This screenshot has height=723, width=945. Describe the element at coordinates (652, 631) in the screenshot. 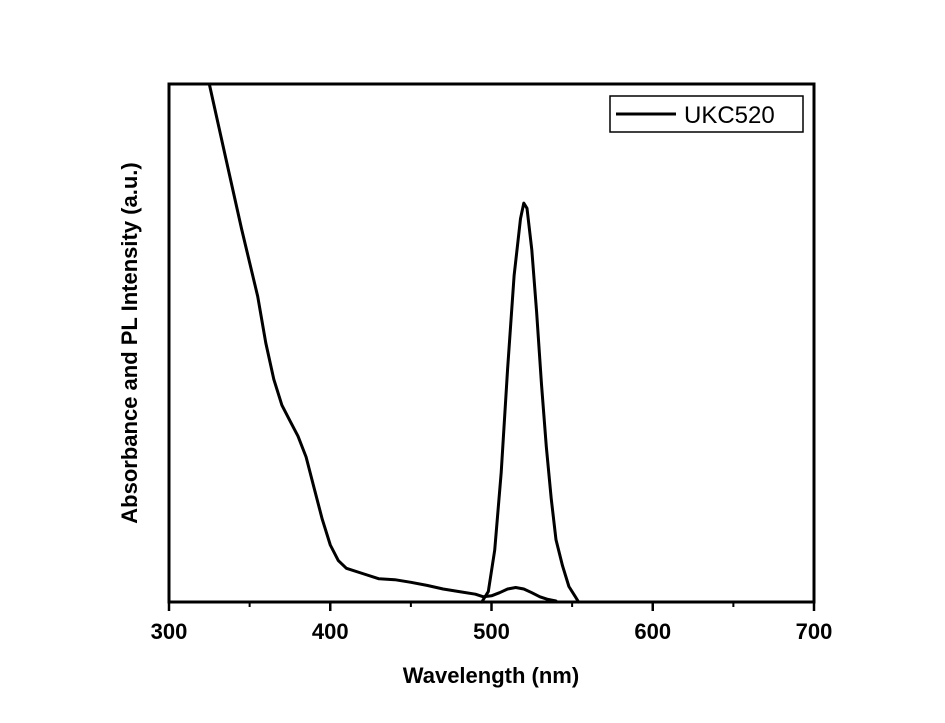

I see `x-tick-label: 600` at that location.